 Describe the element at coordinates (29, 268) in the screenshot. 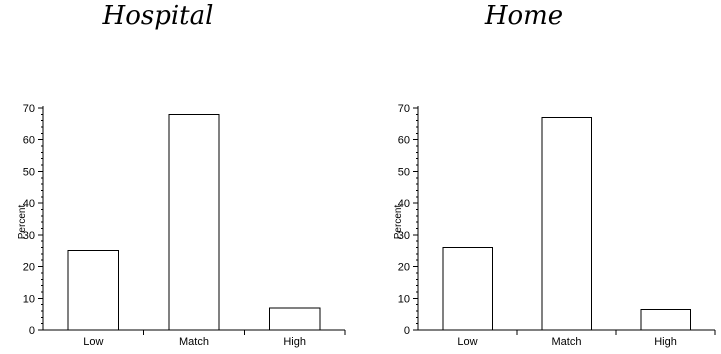

I see `hospital-y-tick-label: 20` at that location.